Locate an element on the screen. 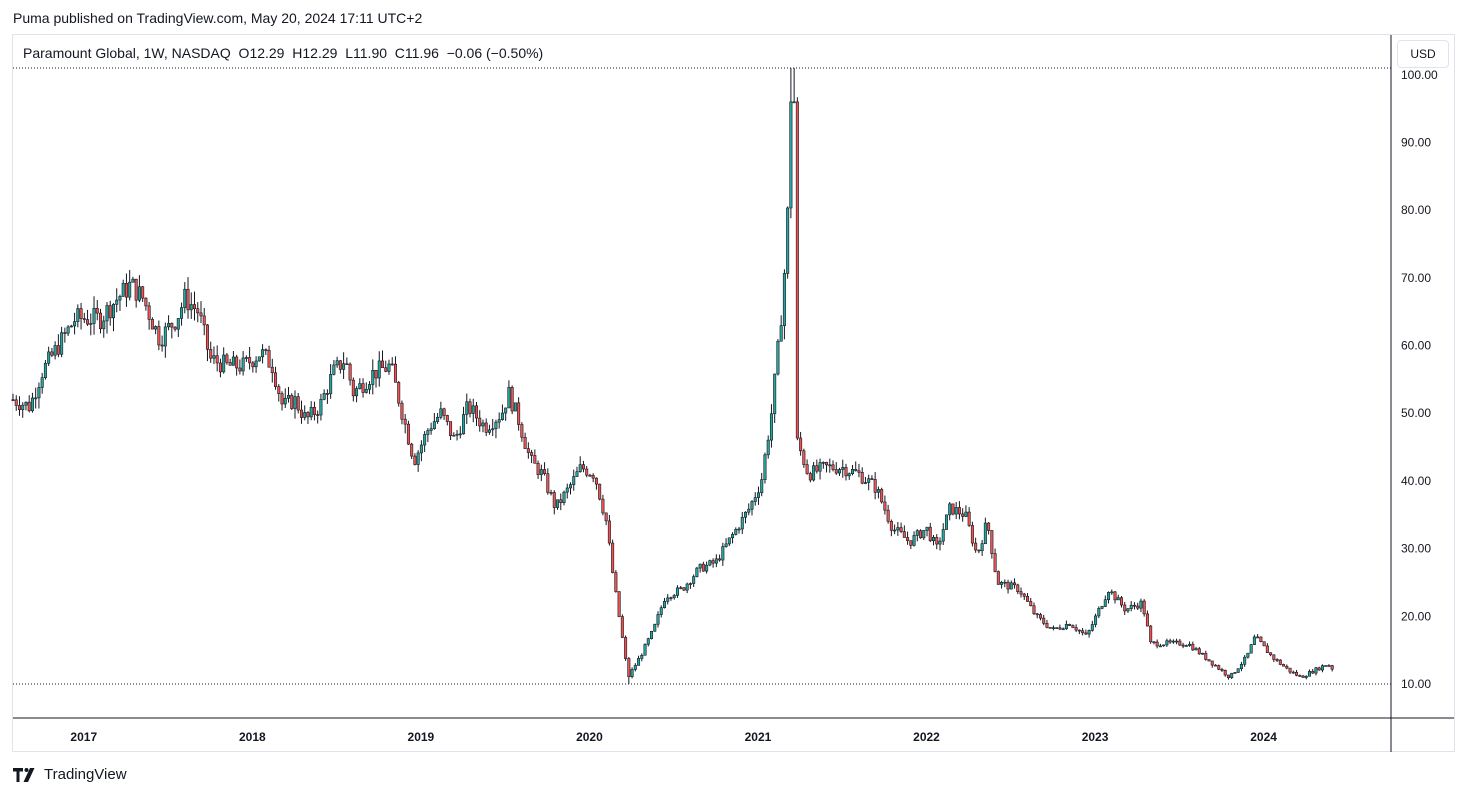  currency-button: USD is located at coordinates (1423, 54).